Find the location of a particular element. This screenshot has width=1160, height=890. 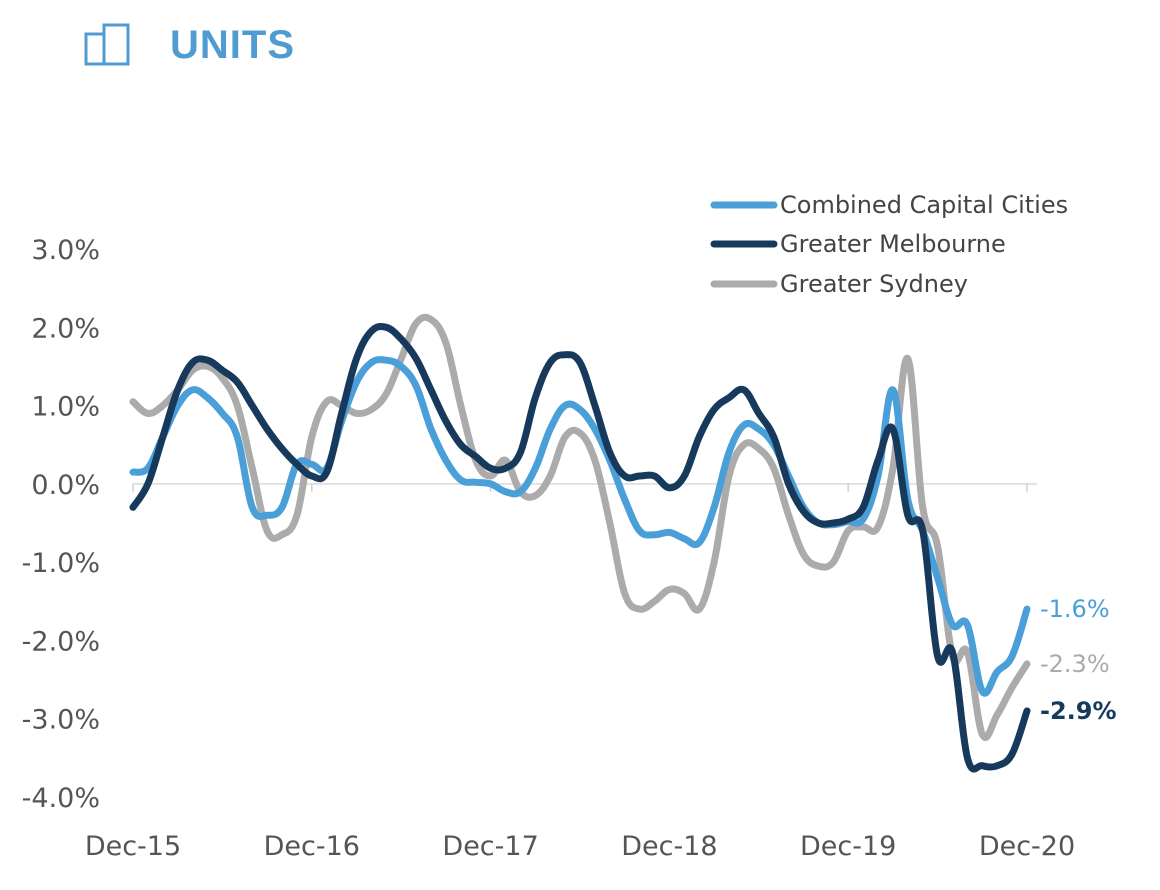

x-tick-label: Dec-20 is located at coordinates (1027, 846).